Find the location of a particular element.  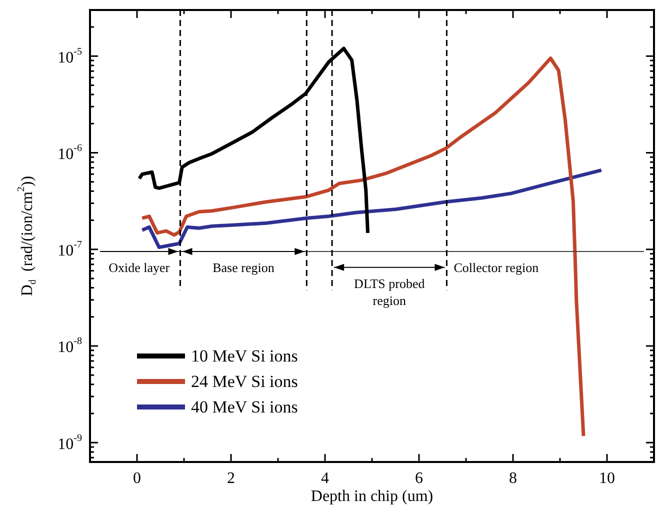

annotation: Oxide layer is located at coordinates (139, 267).